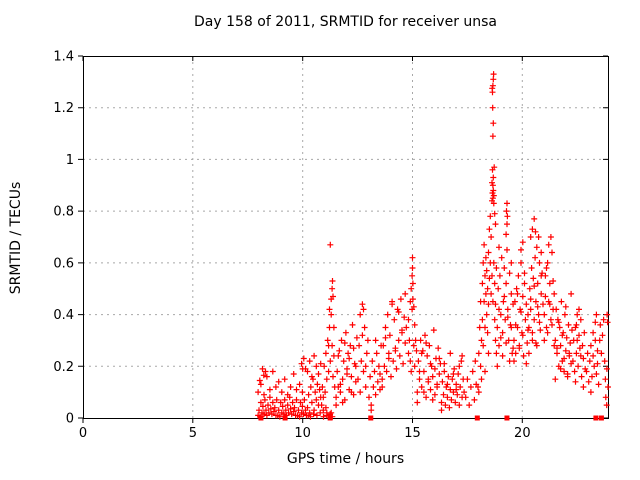  Describe the element at coordinates (63, 108) in the screenshot. I see `y-tick-label: 1.2` at that location.